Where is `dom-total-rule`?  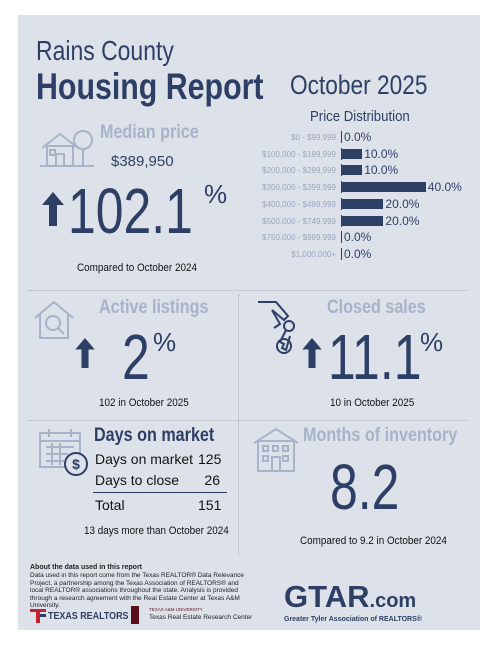
dom-total-rule is located at coordinates (160, 492).